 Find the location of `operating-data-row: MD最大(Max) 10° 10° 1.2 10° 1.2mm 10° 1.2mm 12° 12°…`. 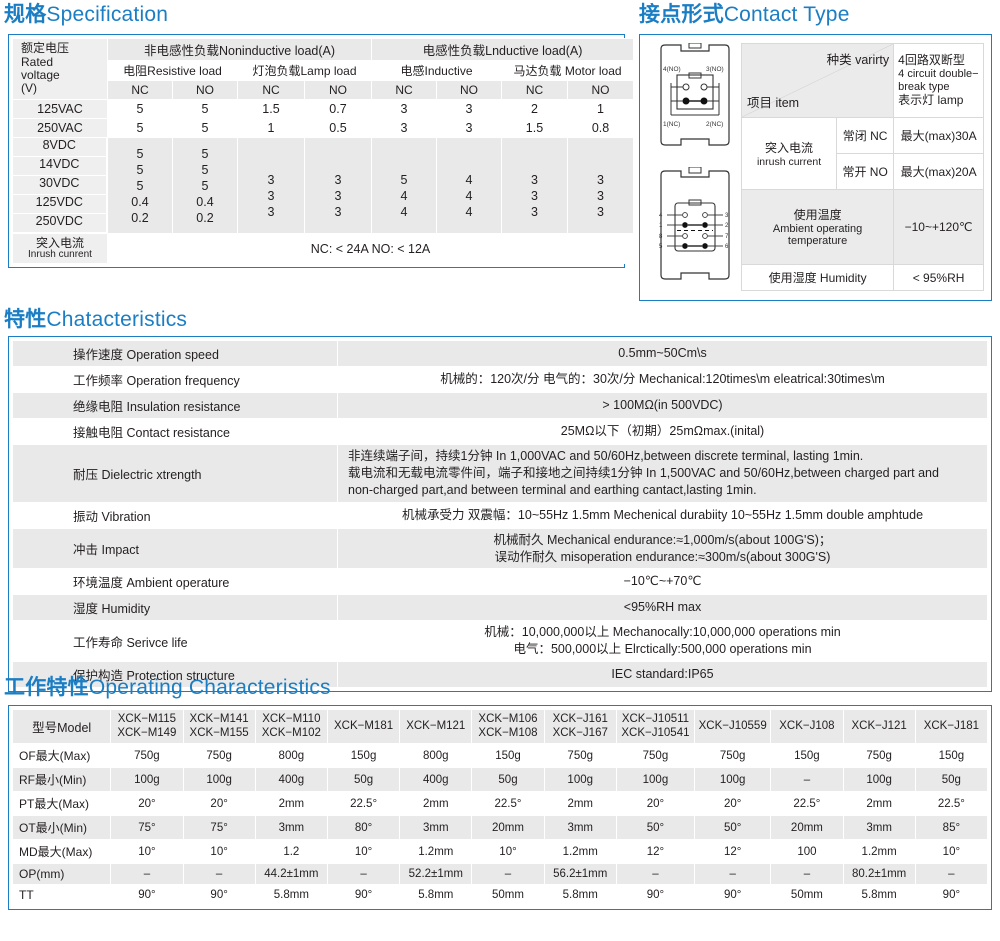

operating-data-row: MD最大(Max) 10° 10° 1.2 10° 1.2mm 10° 1.2mm 12° 12°… is located at coordinates (500, 852).